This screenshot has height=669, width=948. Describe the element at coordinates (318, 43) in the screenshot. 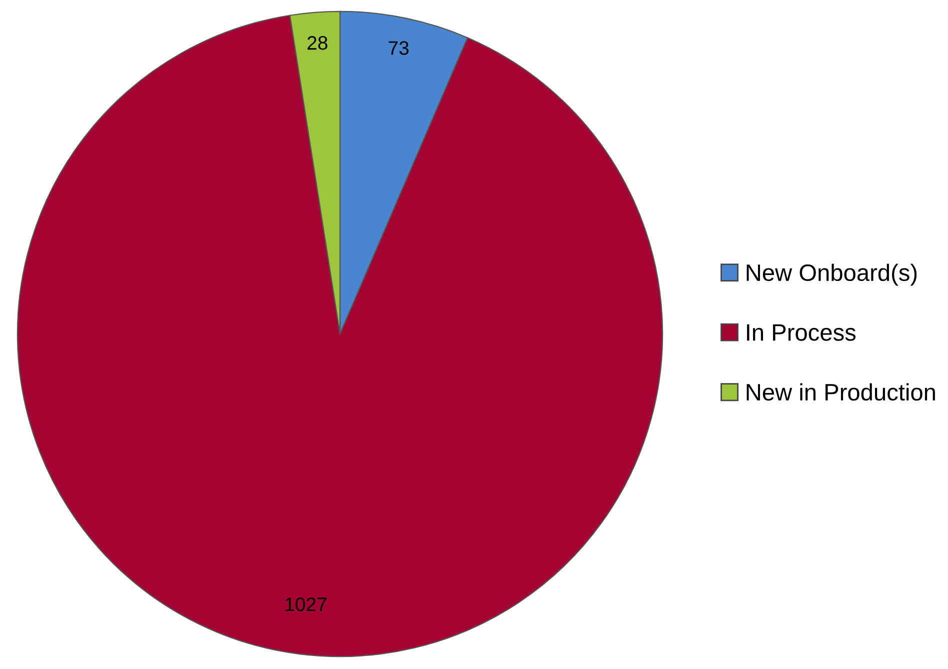

I see `data-label: 28` at that location.